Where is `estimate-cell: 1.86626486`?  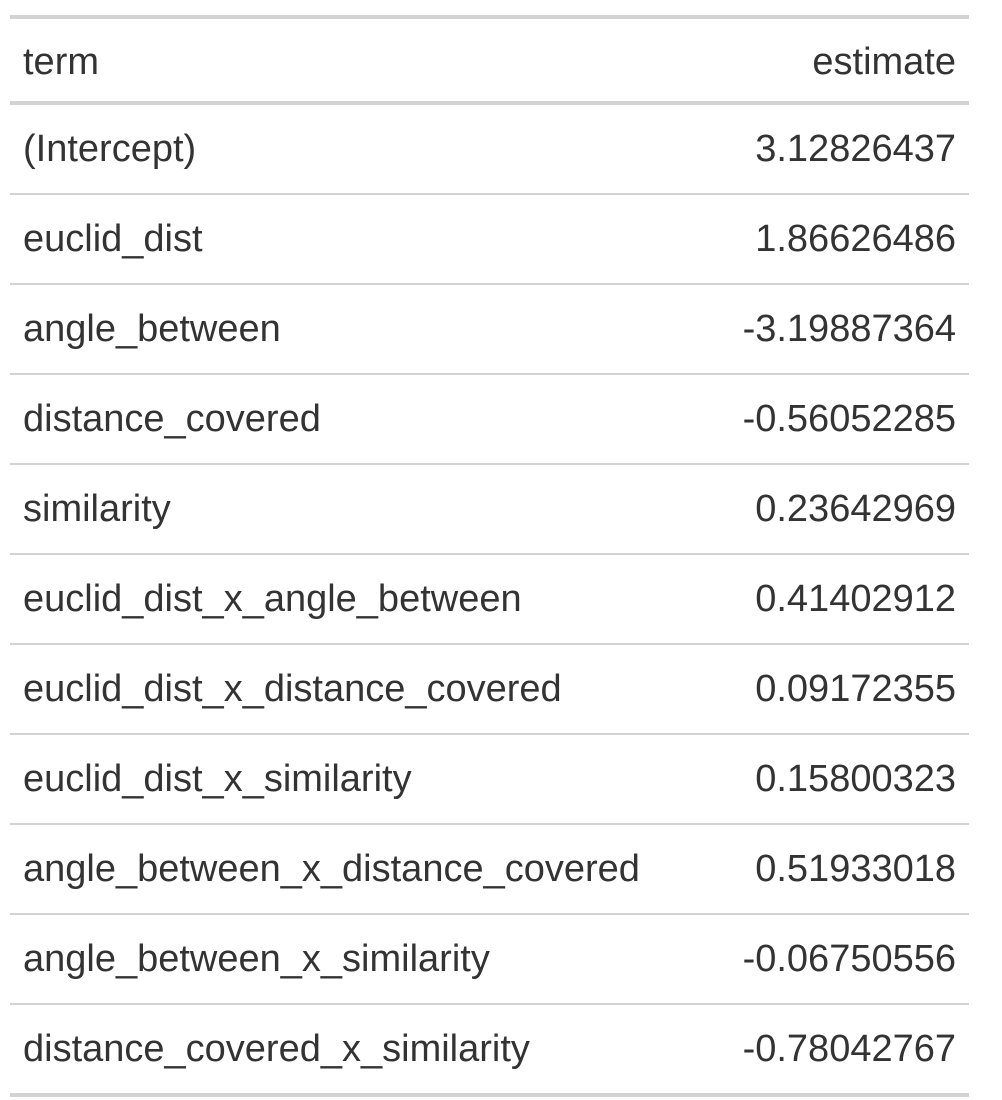 estimate-cell: 1.86626486 is located at coordinates (838, 238).